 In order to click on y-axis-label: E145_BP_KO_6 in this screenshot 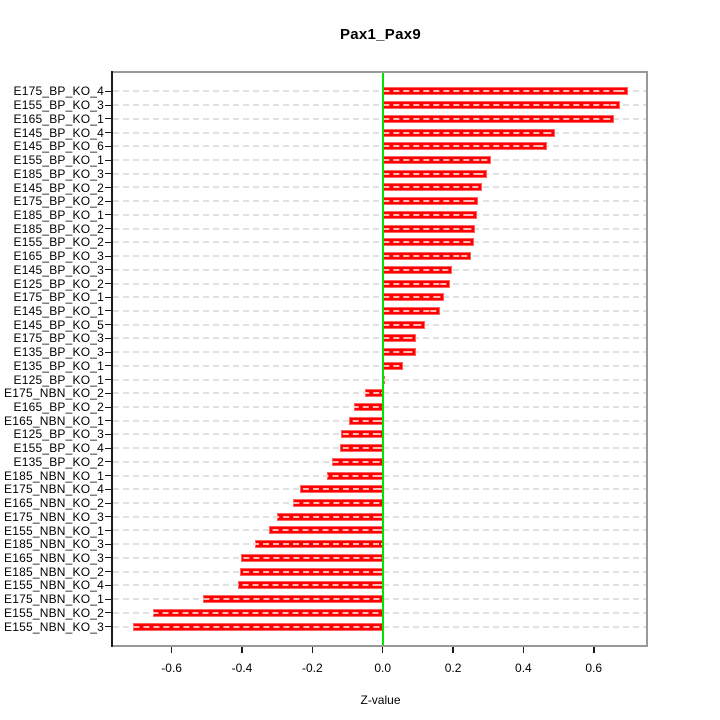, I will do `click(58, 146)`.